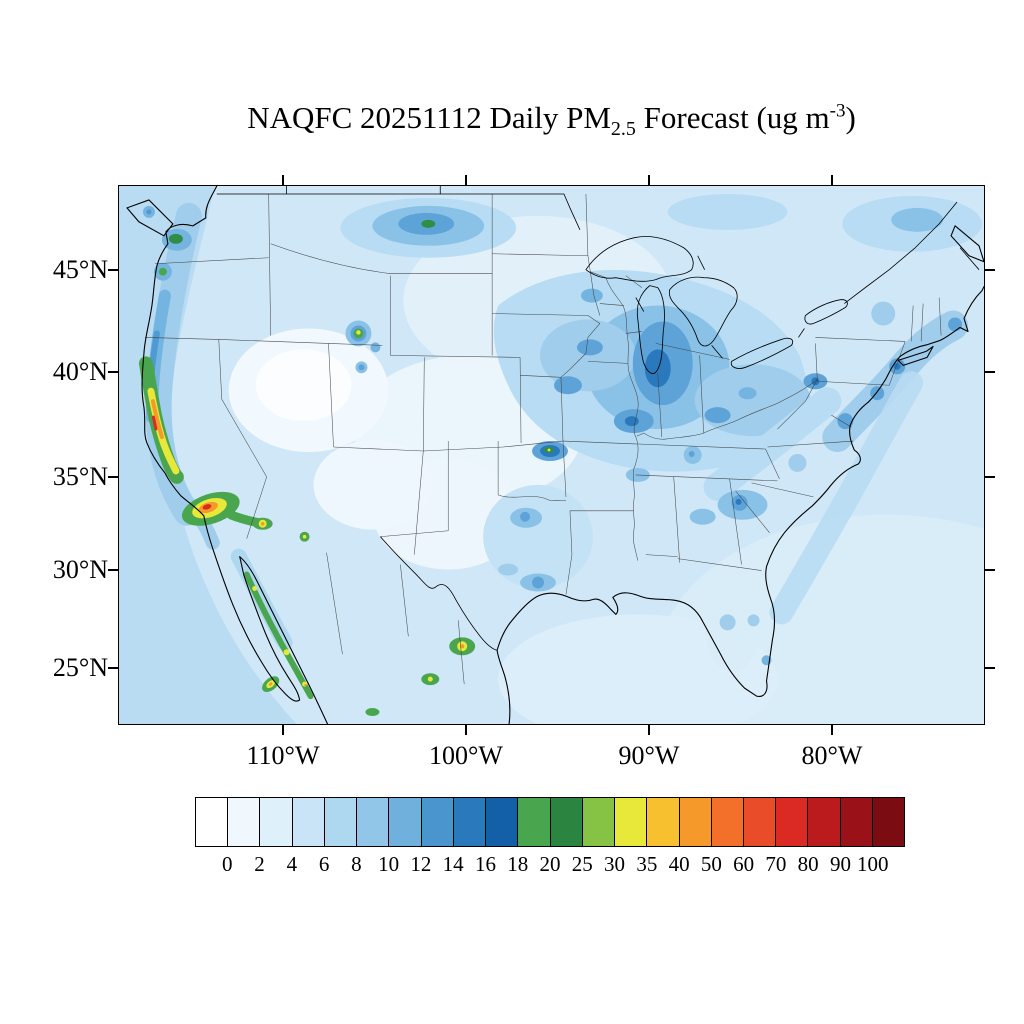 The image size is (1024, 1024). I want to click on colorbar-tick-label: 70, so click(776, 864).